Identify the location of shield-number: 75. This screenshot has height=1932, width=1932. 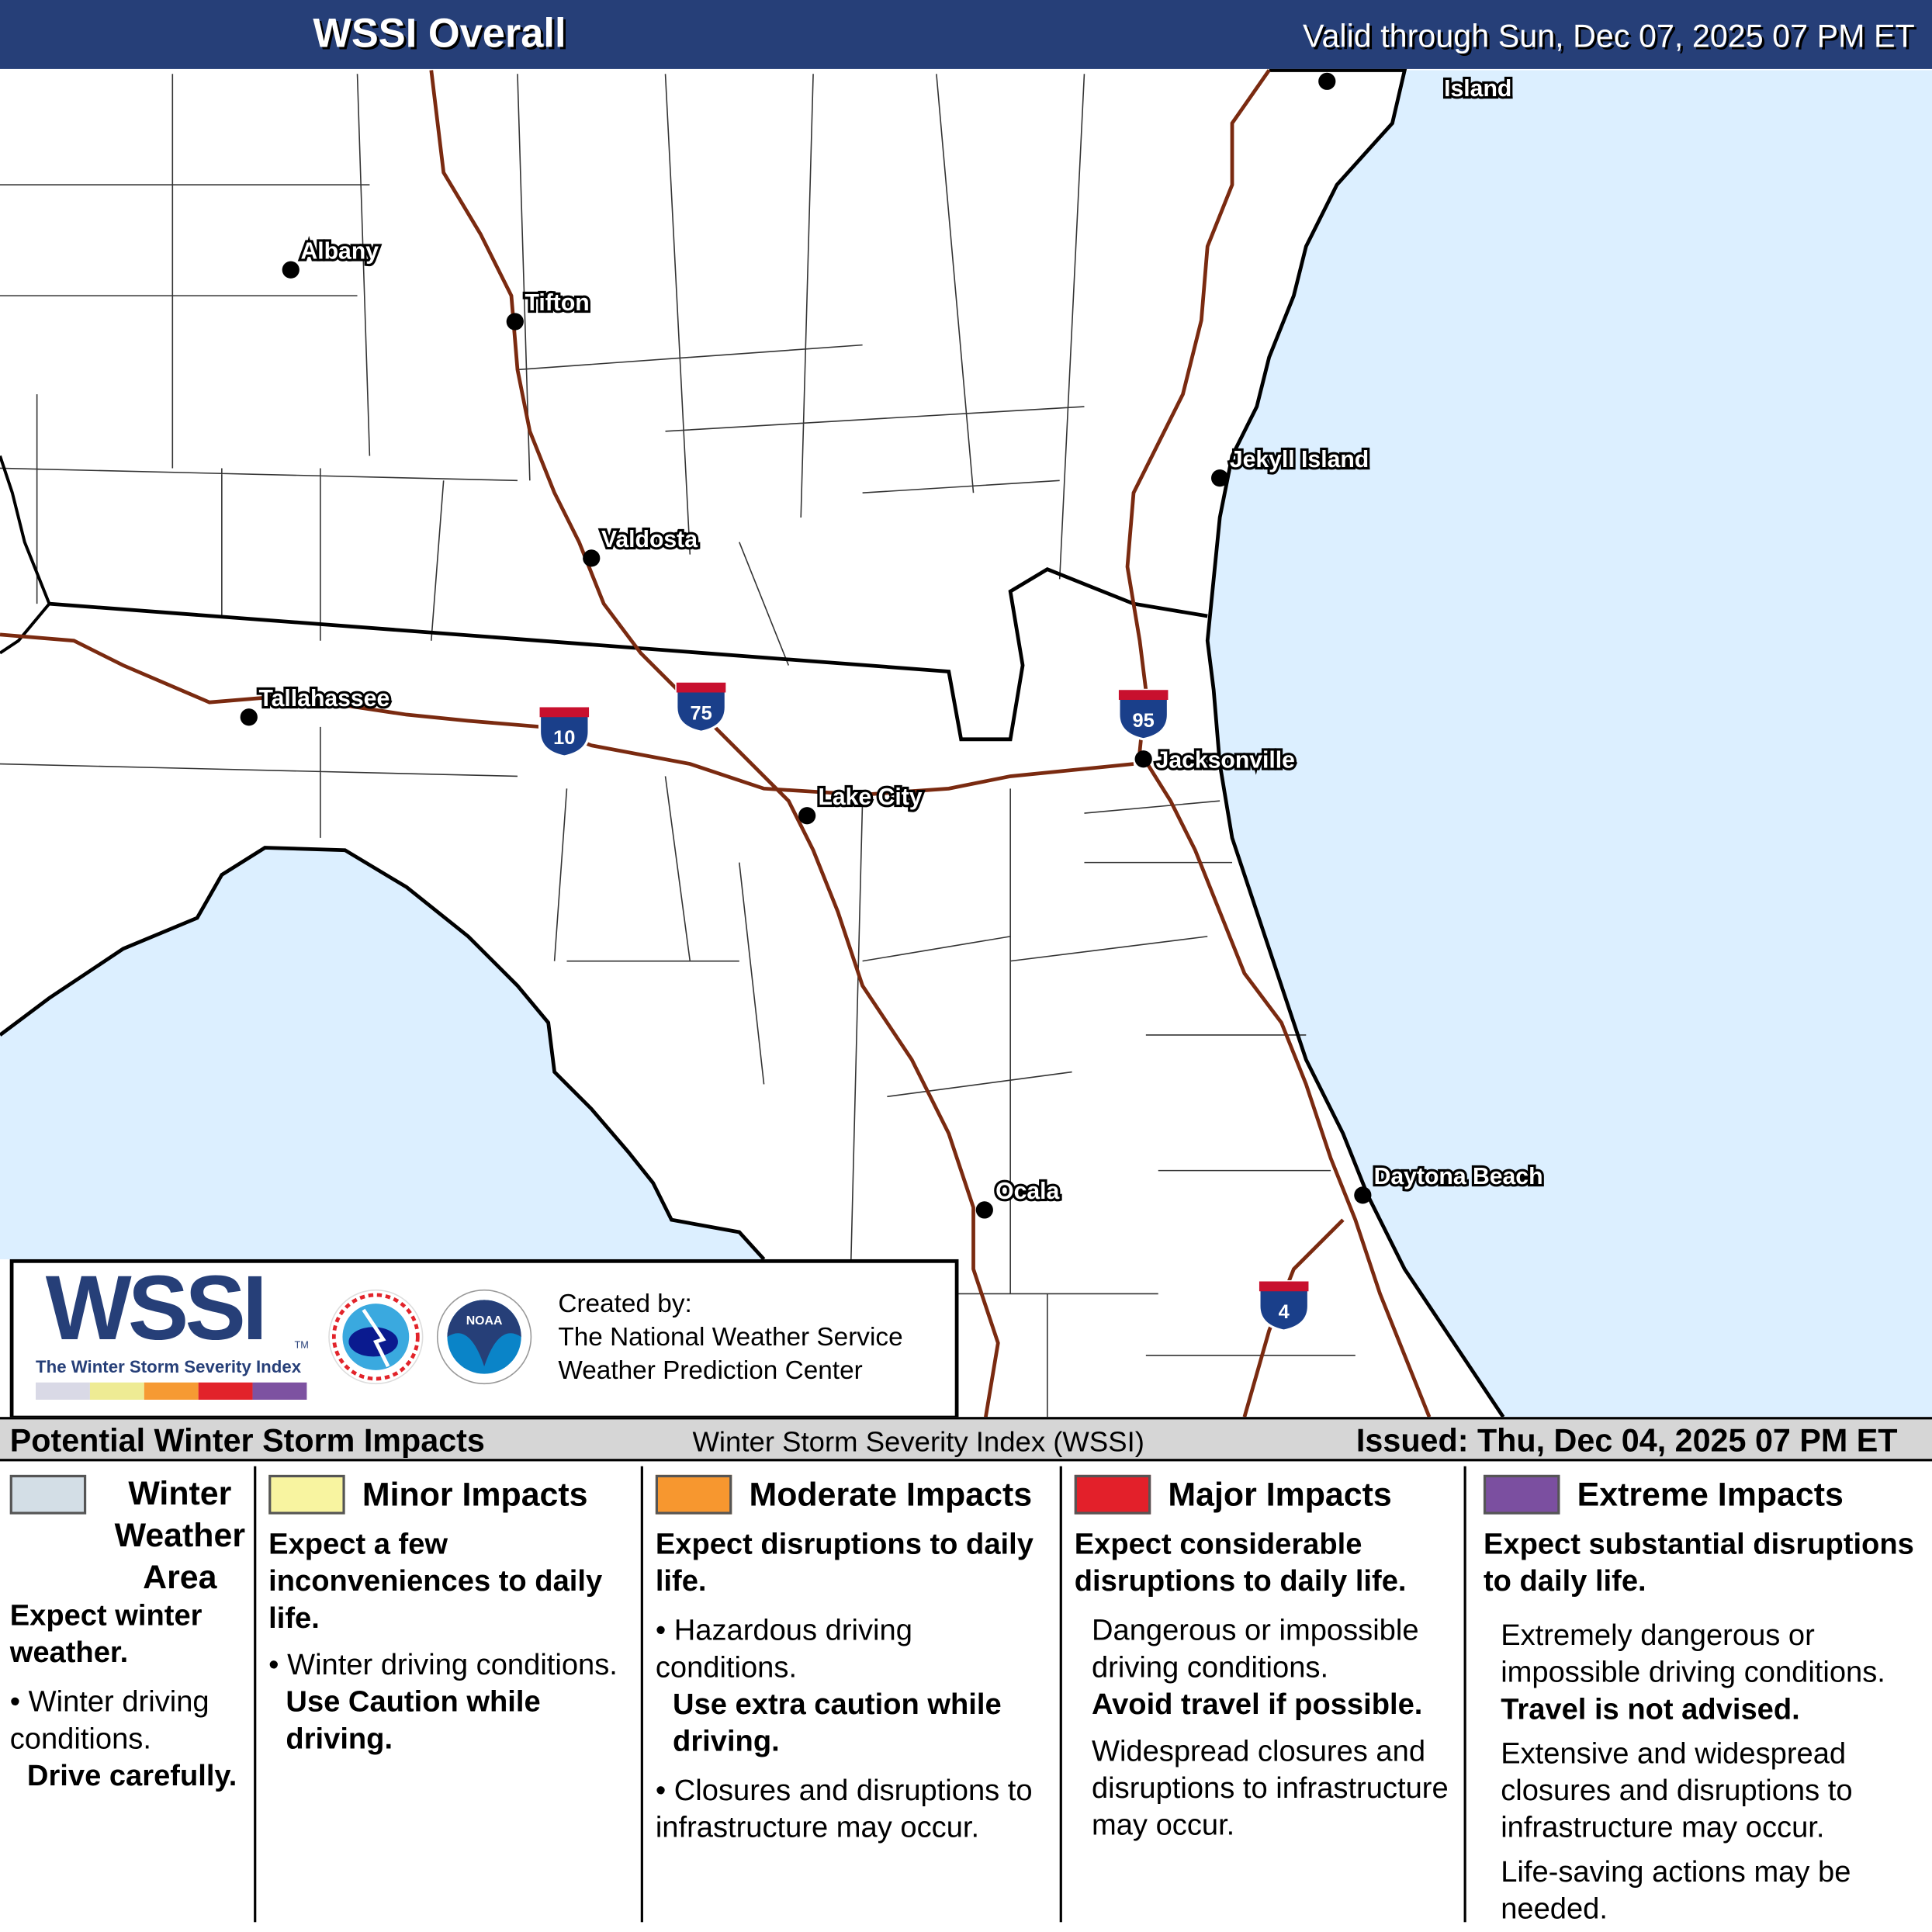
(701, 713).